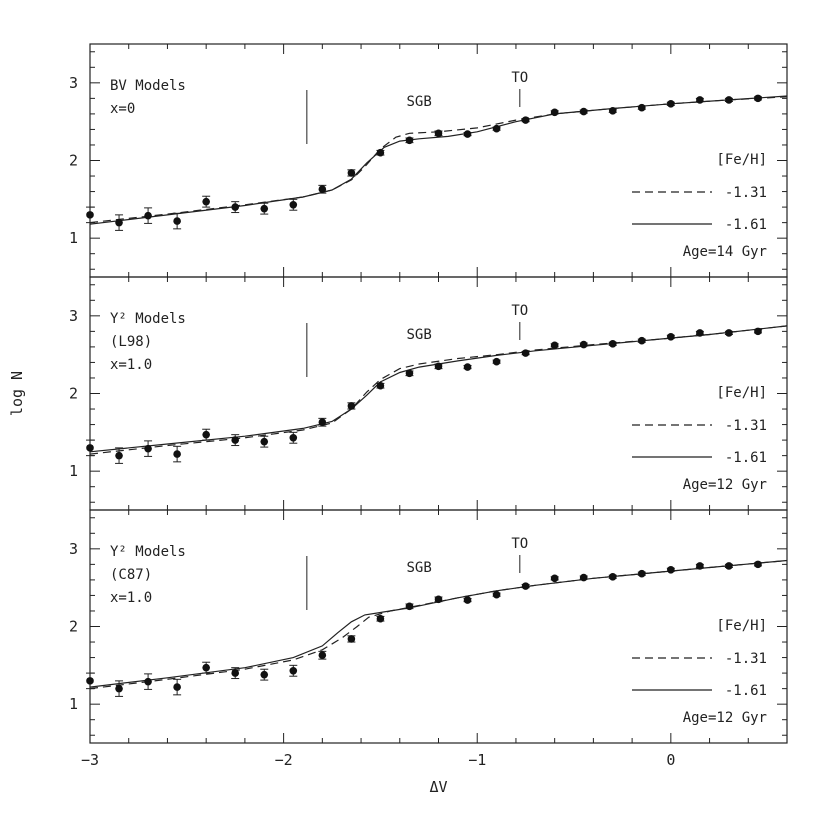 The width and height of the screenshot is (830, 830). Describe the element at coordinates (670, 760) in the screenshot. I see `x-tick-label: 0` at that location.